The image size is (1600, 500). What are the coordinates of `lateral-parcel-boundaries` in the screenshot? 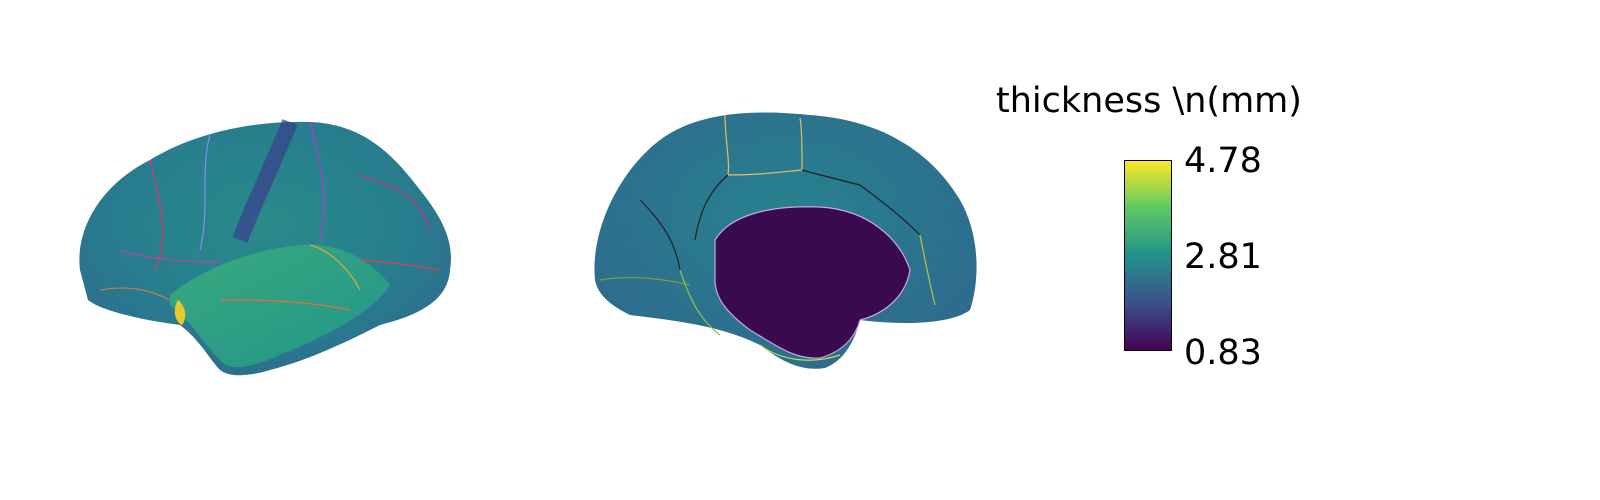 It's located at (270, 216).